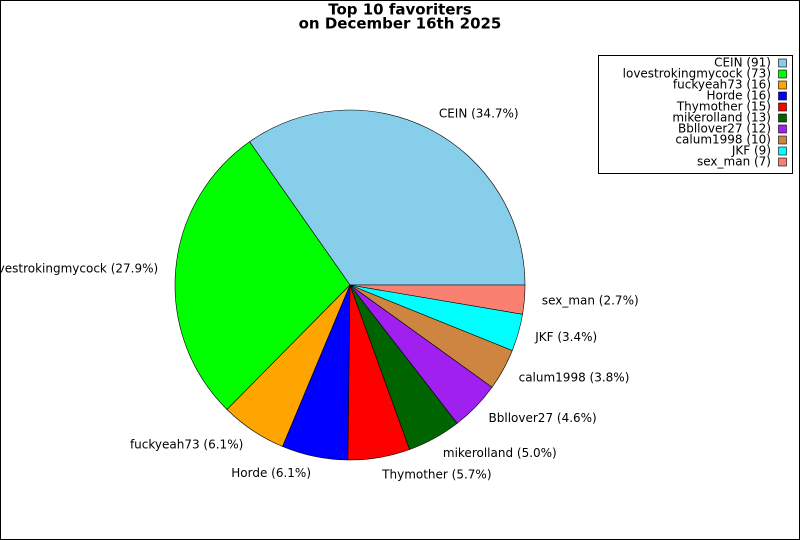 Image resolution: width=800 pixels, height=540 pixels. I want to click on legend-label: fuckyeah73 (16), so click(722, 85).